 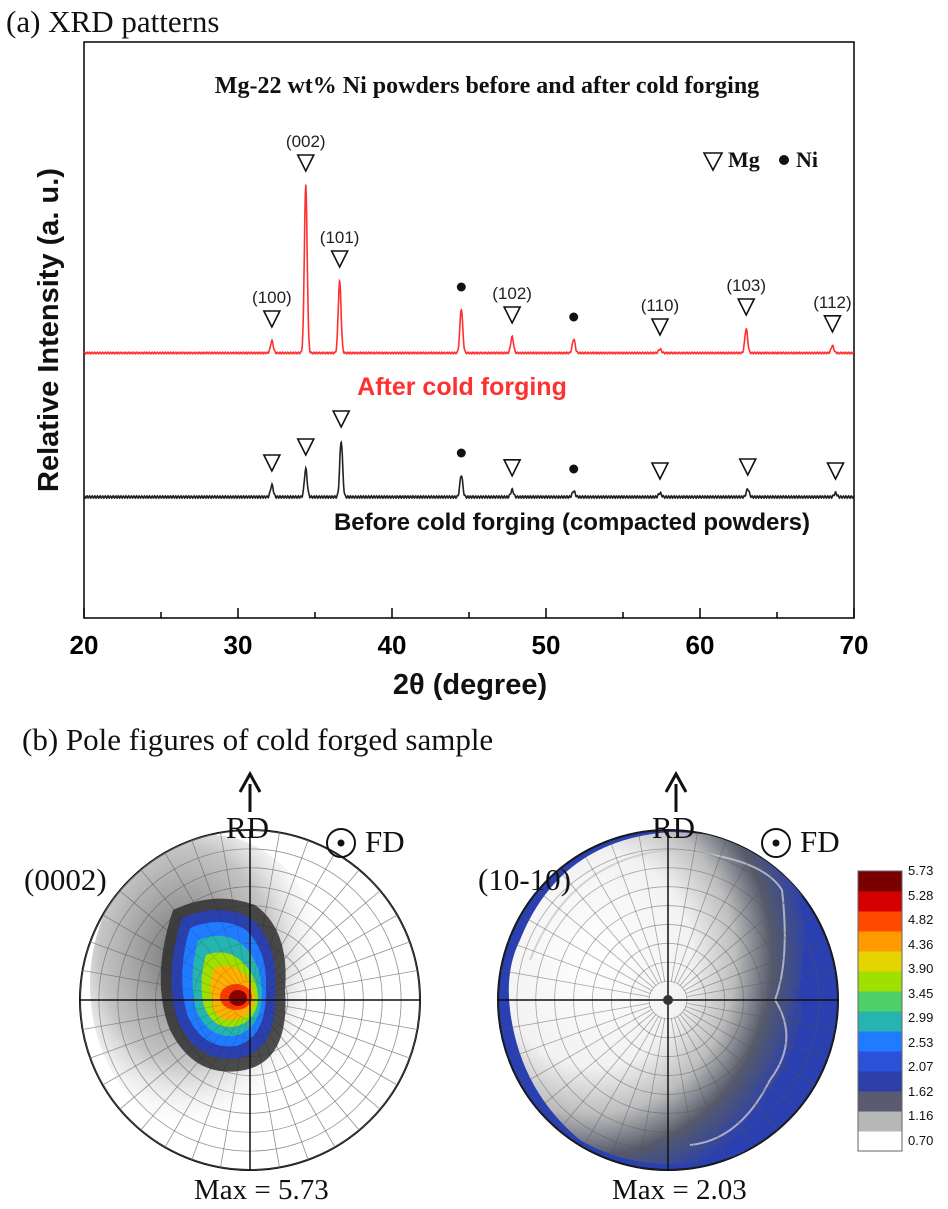 I want to click on x-axis-label: 2θ (degree), so click(x=470, y=685).